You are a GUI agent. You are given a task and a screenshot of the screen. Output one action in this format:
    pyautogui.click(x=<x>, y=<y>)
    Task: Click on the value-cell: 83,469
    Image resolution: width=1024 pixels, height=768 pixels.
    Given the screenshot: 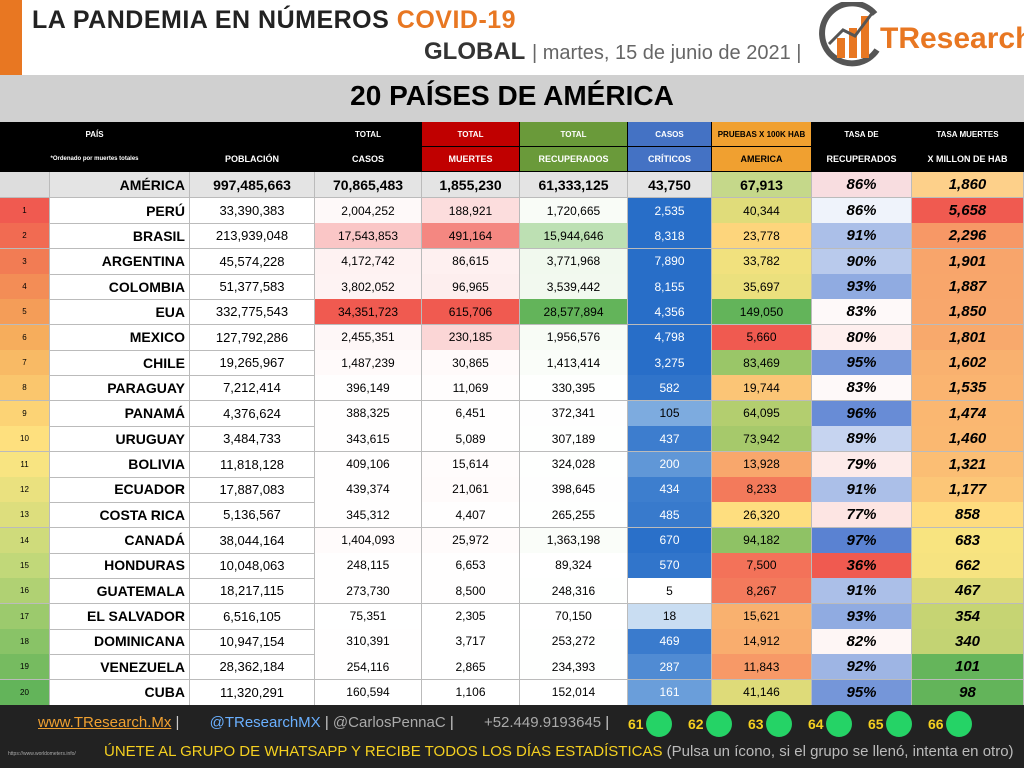 What is the action you would take?
    pyautogui.click(x=762, y=363)
    